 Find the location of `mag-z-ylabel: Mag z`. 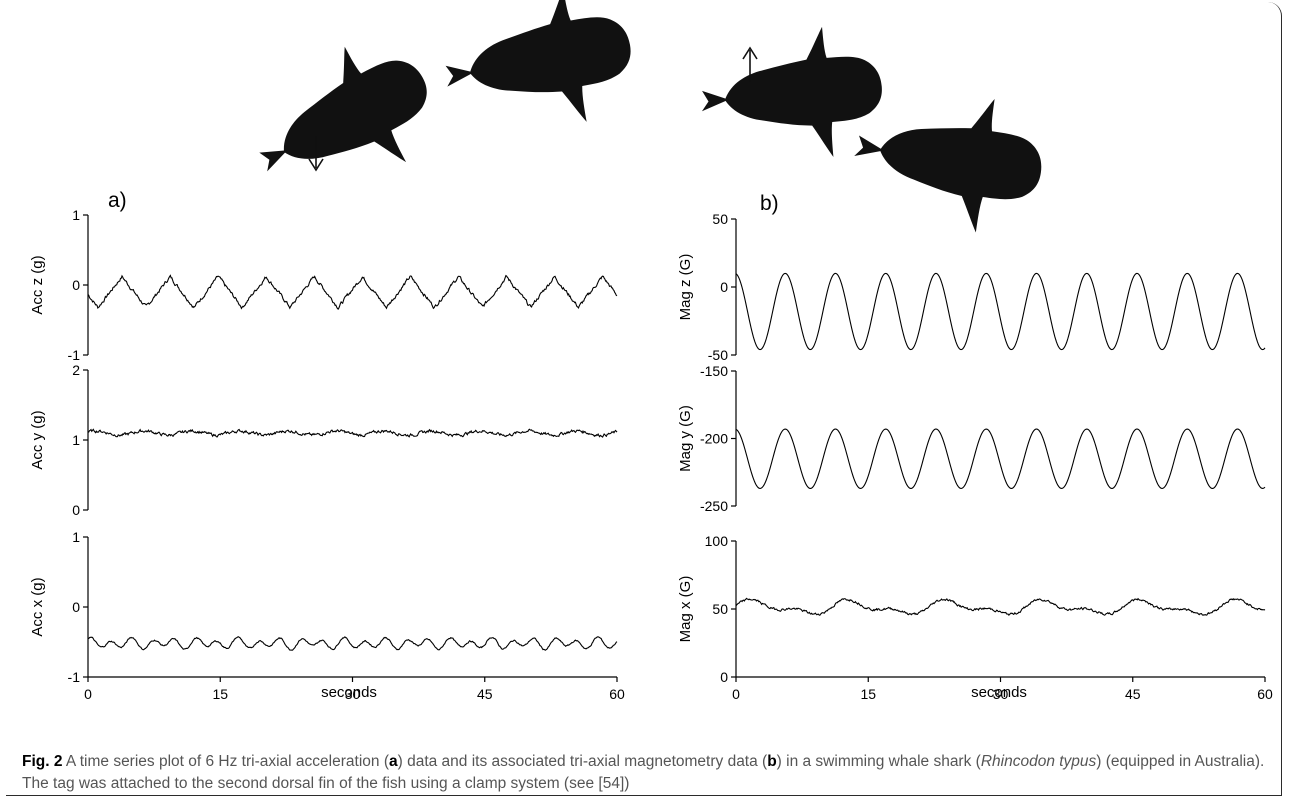

mag-z-ylabel: Mag z is located at coordinates (685, 297).